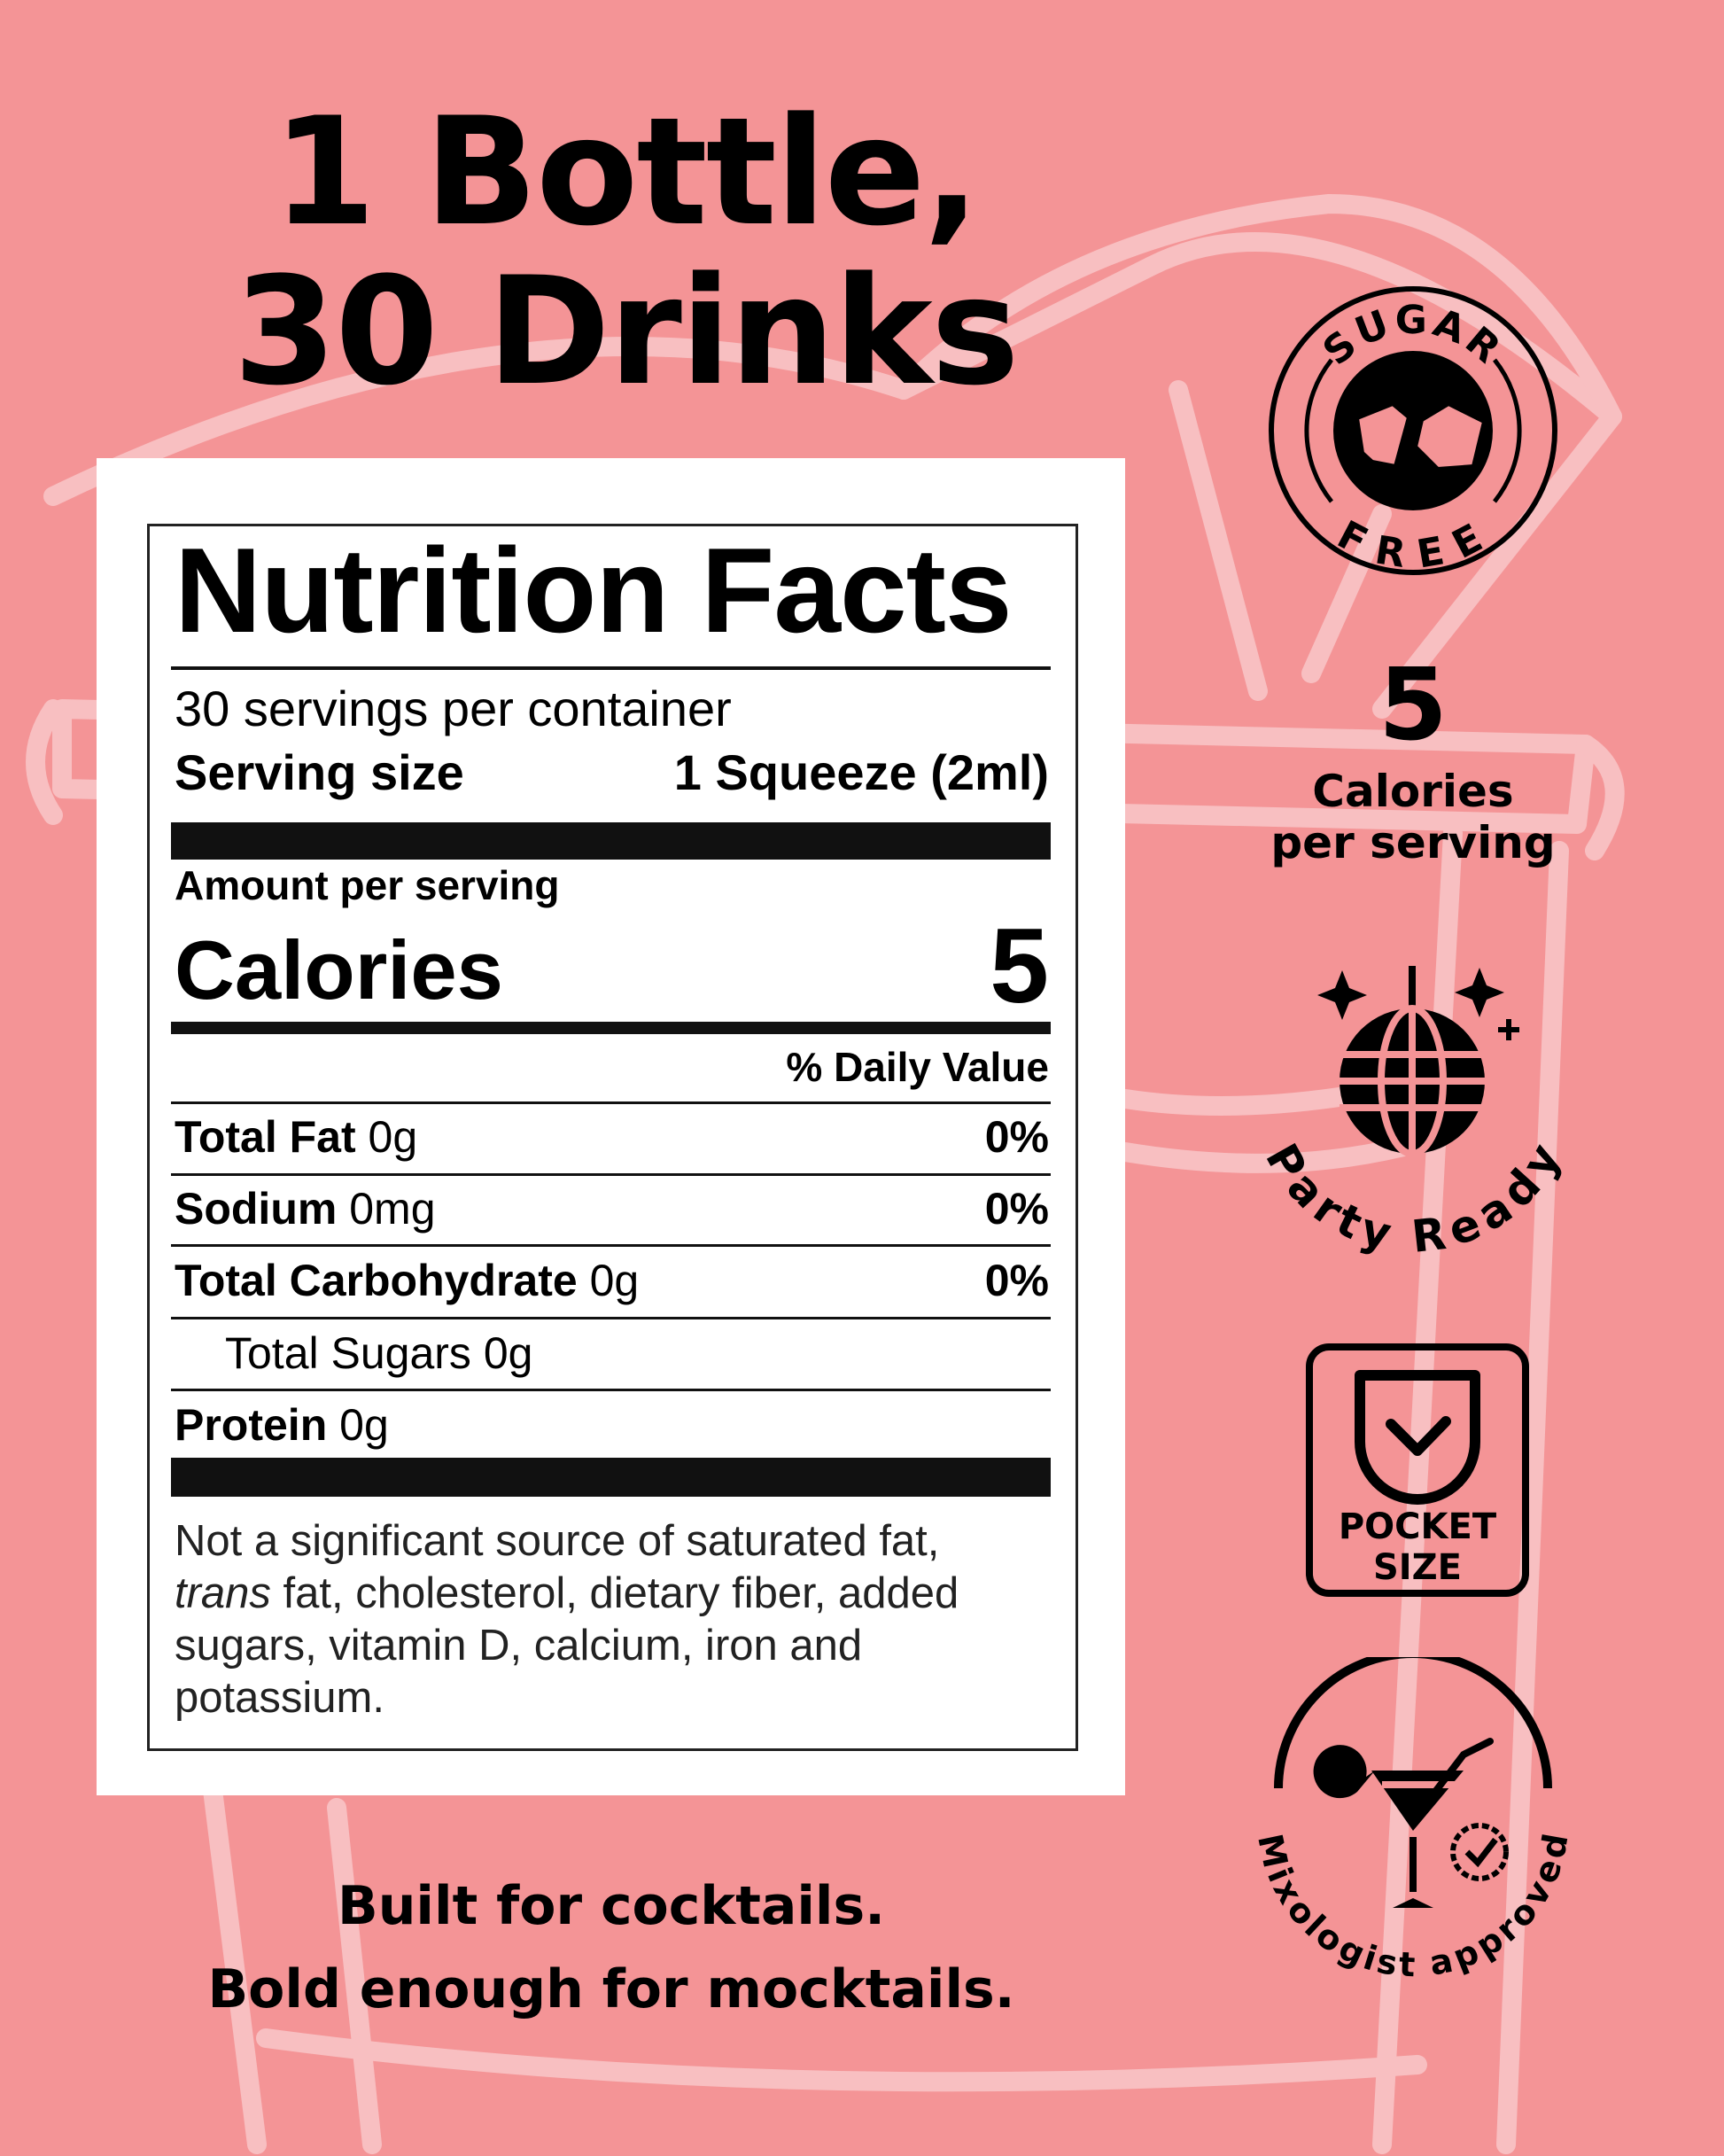  What do you see at coordinates (637, 1353) in the screenshot?
I see `nutrient-row-sugars: Total Sugars 0g` at bounding box center [637, 1353].